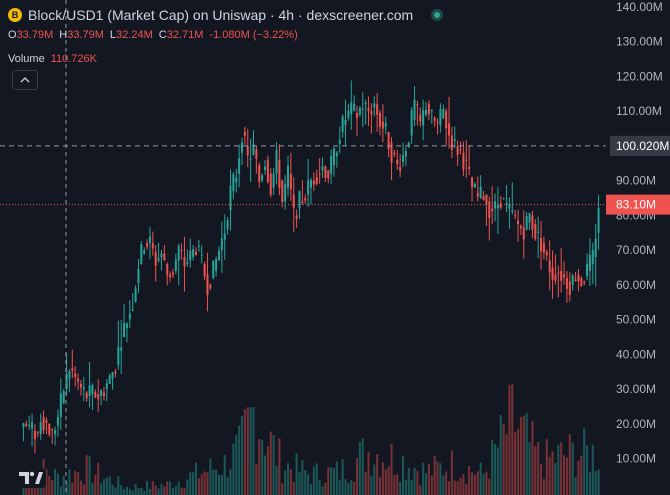 The height and width of the screenshot is (495, 670). What do you see at coordinates (638, 247) in the screenshot?
I see `price-axis` at bounding box center [638, 247].